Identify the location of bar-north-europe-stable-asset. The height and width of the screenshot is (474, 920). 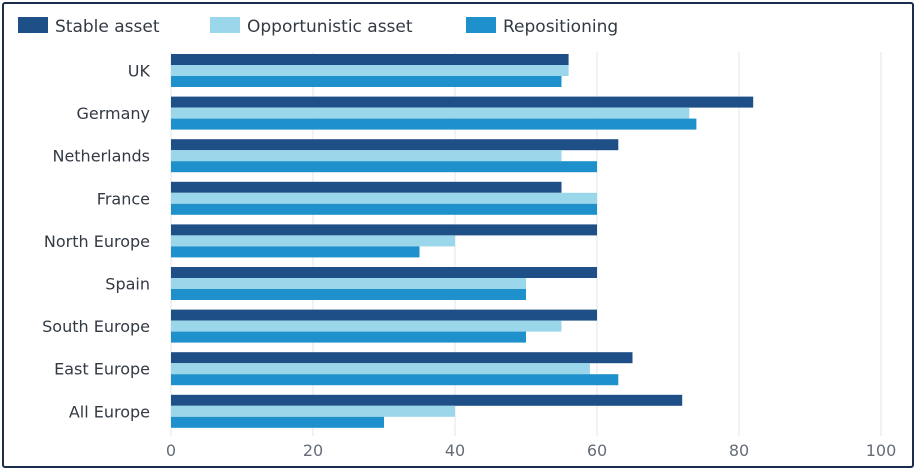
(384, 230).